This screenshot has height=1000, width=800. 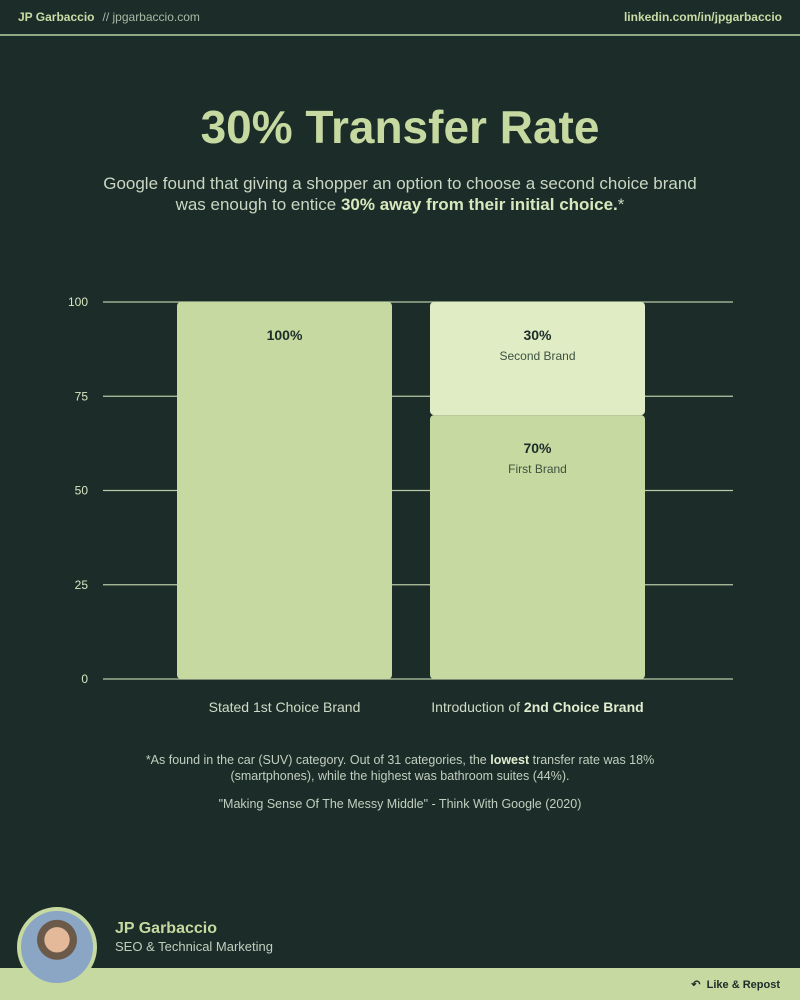 What do you see at coordinates (56, 17) in the screenshot?
I see `author-name: JP Garbaccio` at bounding box center [56, 17].